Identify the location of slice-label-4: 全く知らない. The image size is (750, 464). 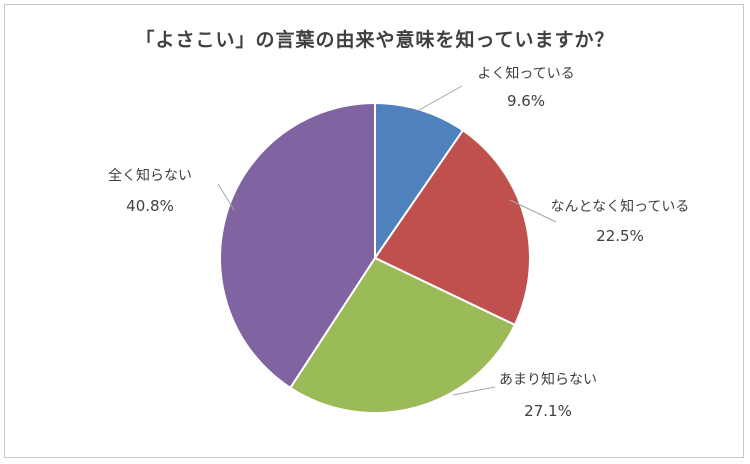
(150, 175).